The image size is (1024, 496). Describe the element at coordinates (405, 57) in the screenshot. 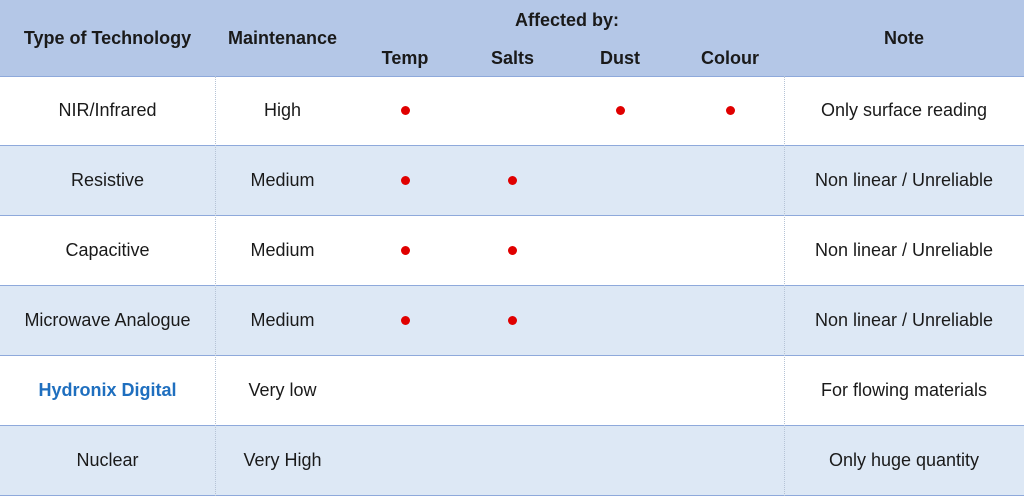

I see `header-temp: Temp` at that location.